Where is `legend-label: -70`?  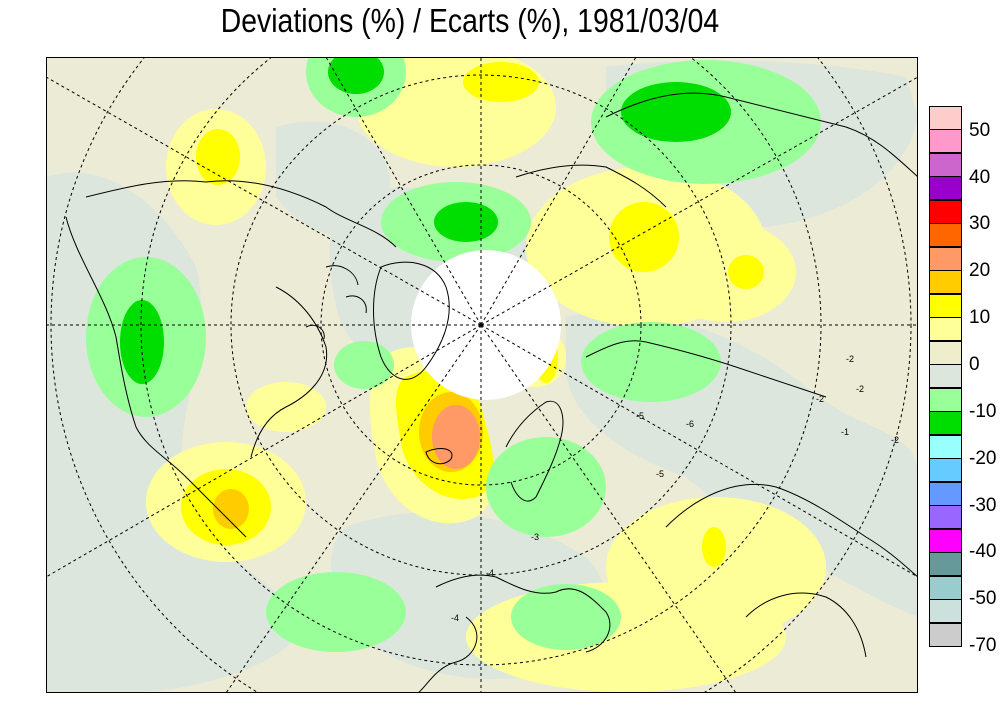
legend-label: -70 is located at coordinates (983, 645).